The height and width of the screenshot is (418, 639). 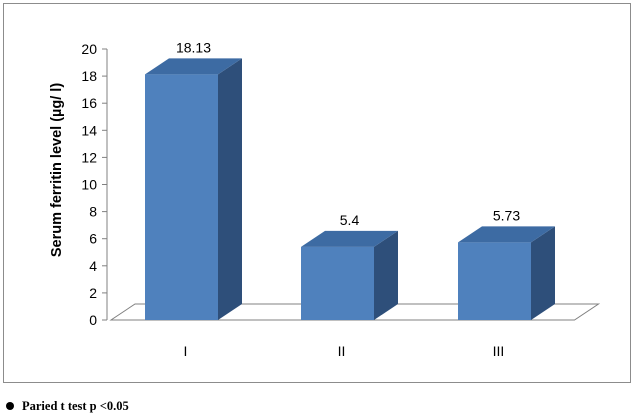 What do you see at coordinates (89, 76) in the screenshot?
I see `y-tick-label: 18` at bounding box center [89, 76].